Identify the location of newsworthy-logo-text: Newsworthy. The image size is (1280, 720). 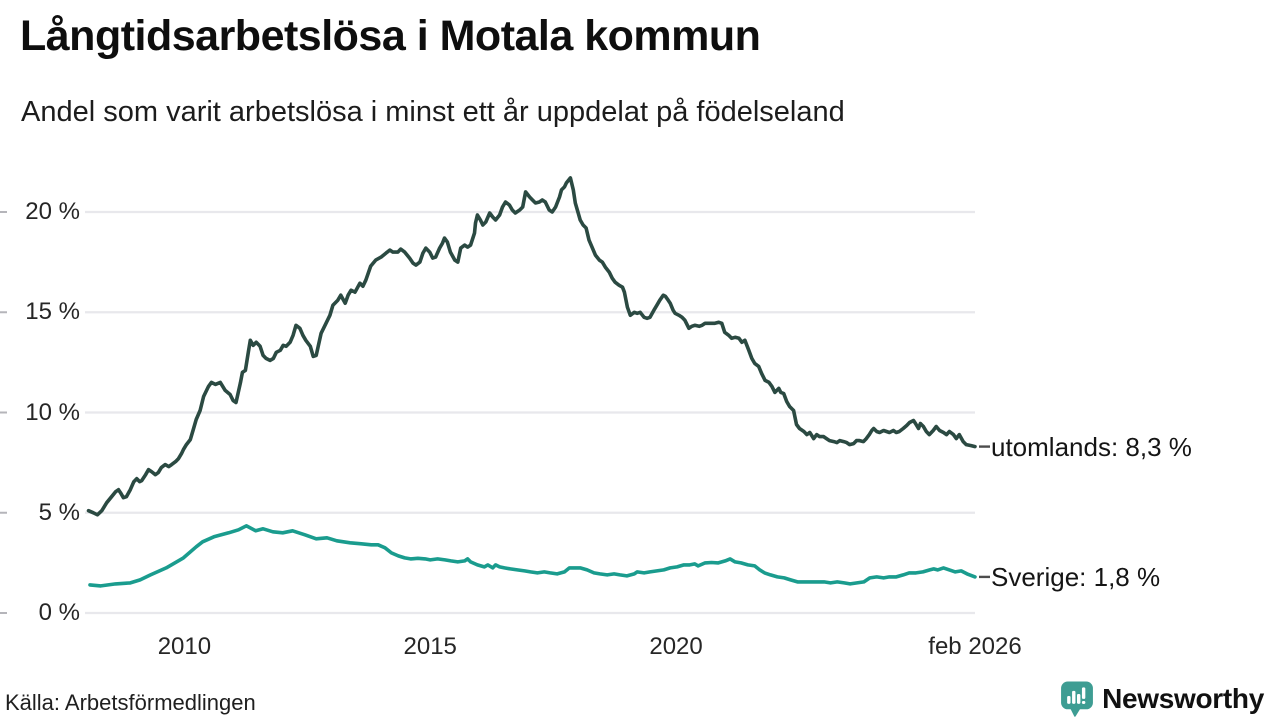
(1183, 698).